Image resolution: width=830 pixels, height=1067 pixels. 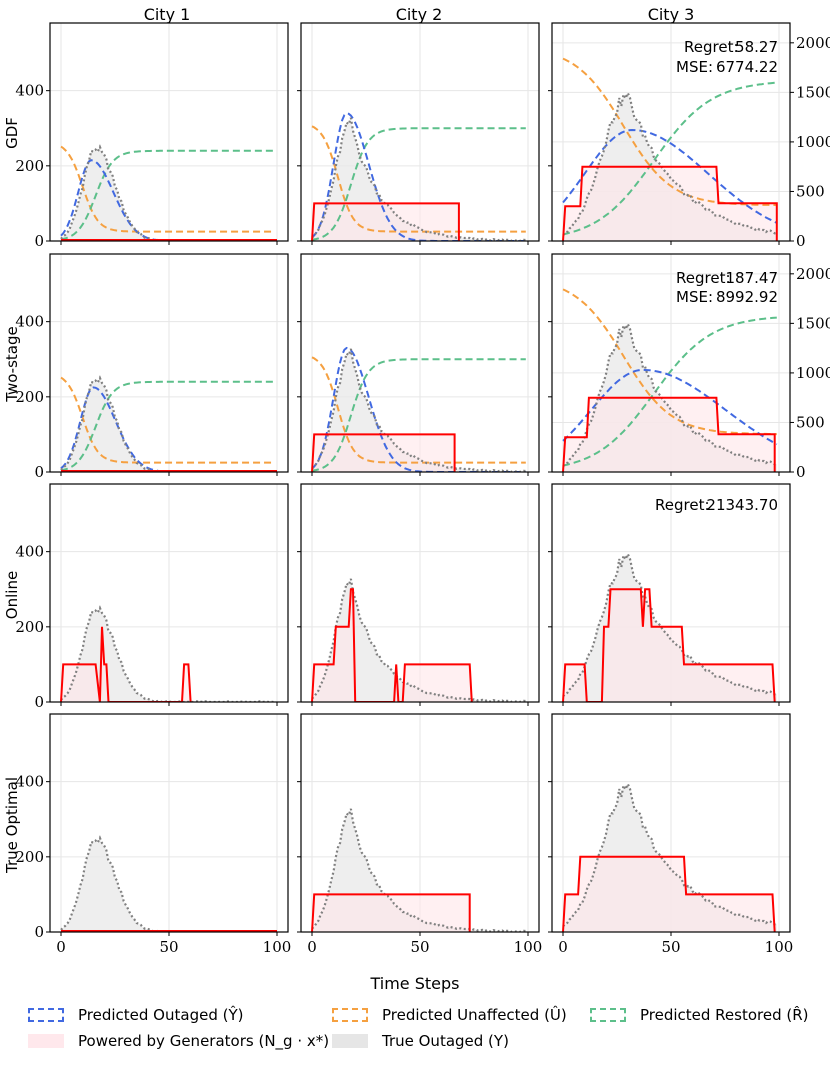 I want to click on panel-two-stage-city-1: 0 200 400, so click(x=152, y=367).